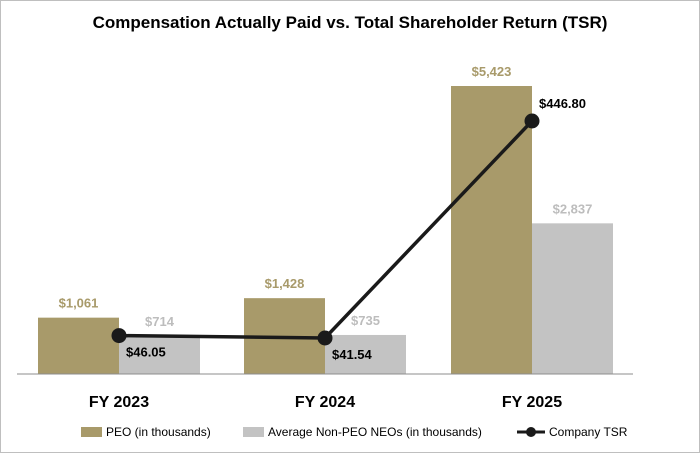 This screenshot has height=453, width=700. I want to click on data-label-non-peo-0: $714, so click(160, 321).